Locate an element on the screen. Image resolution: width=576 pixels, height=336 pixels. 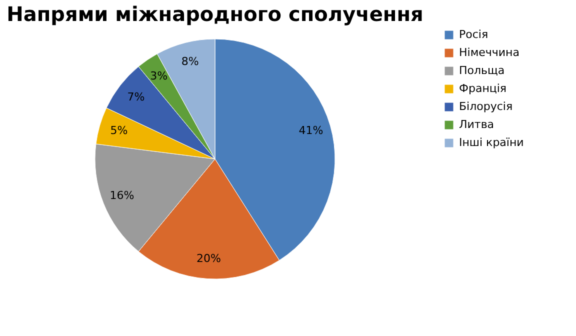
legend-label: Франція is located at coordinates (483, 88).